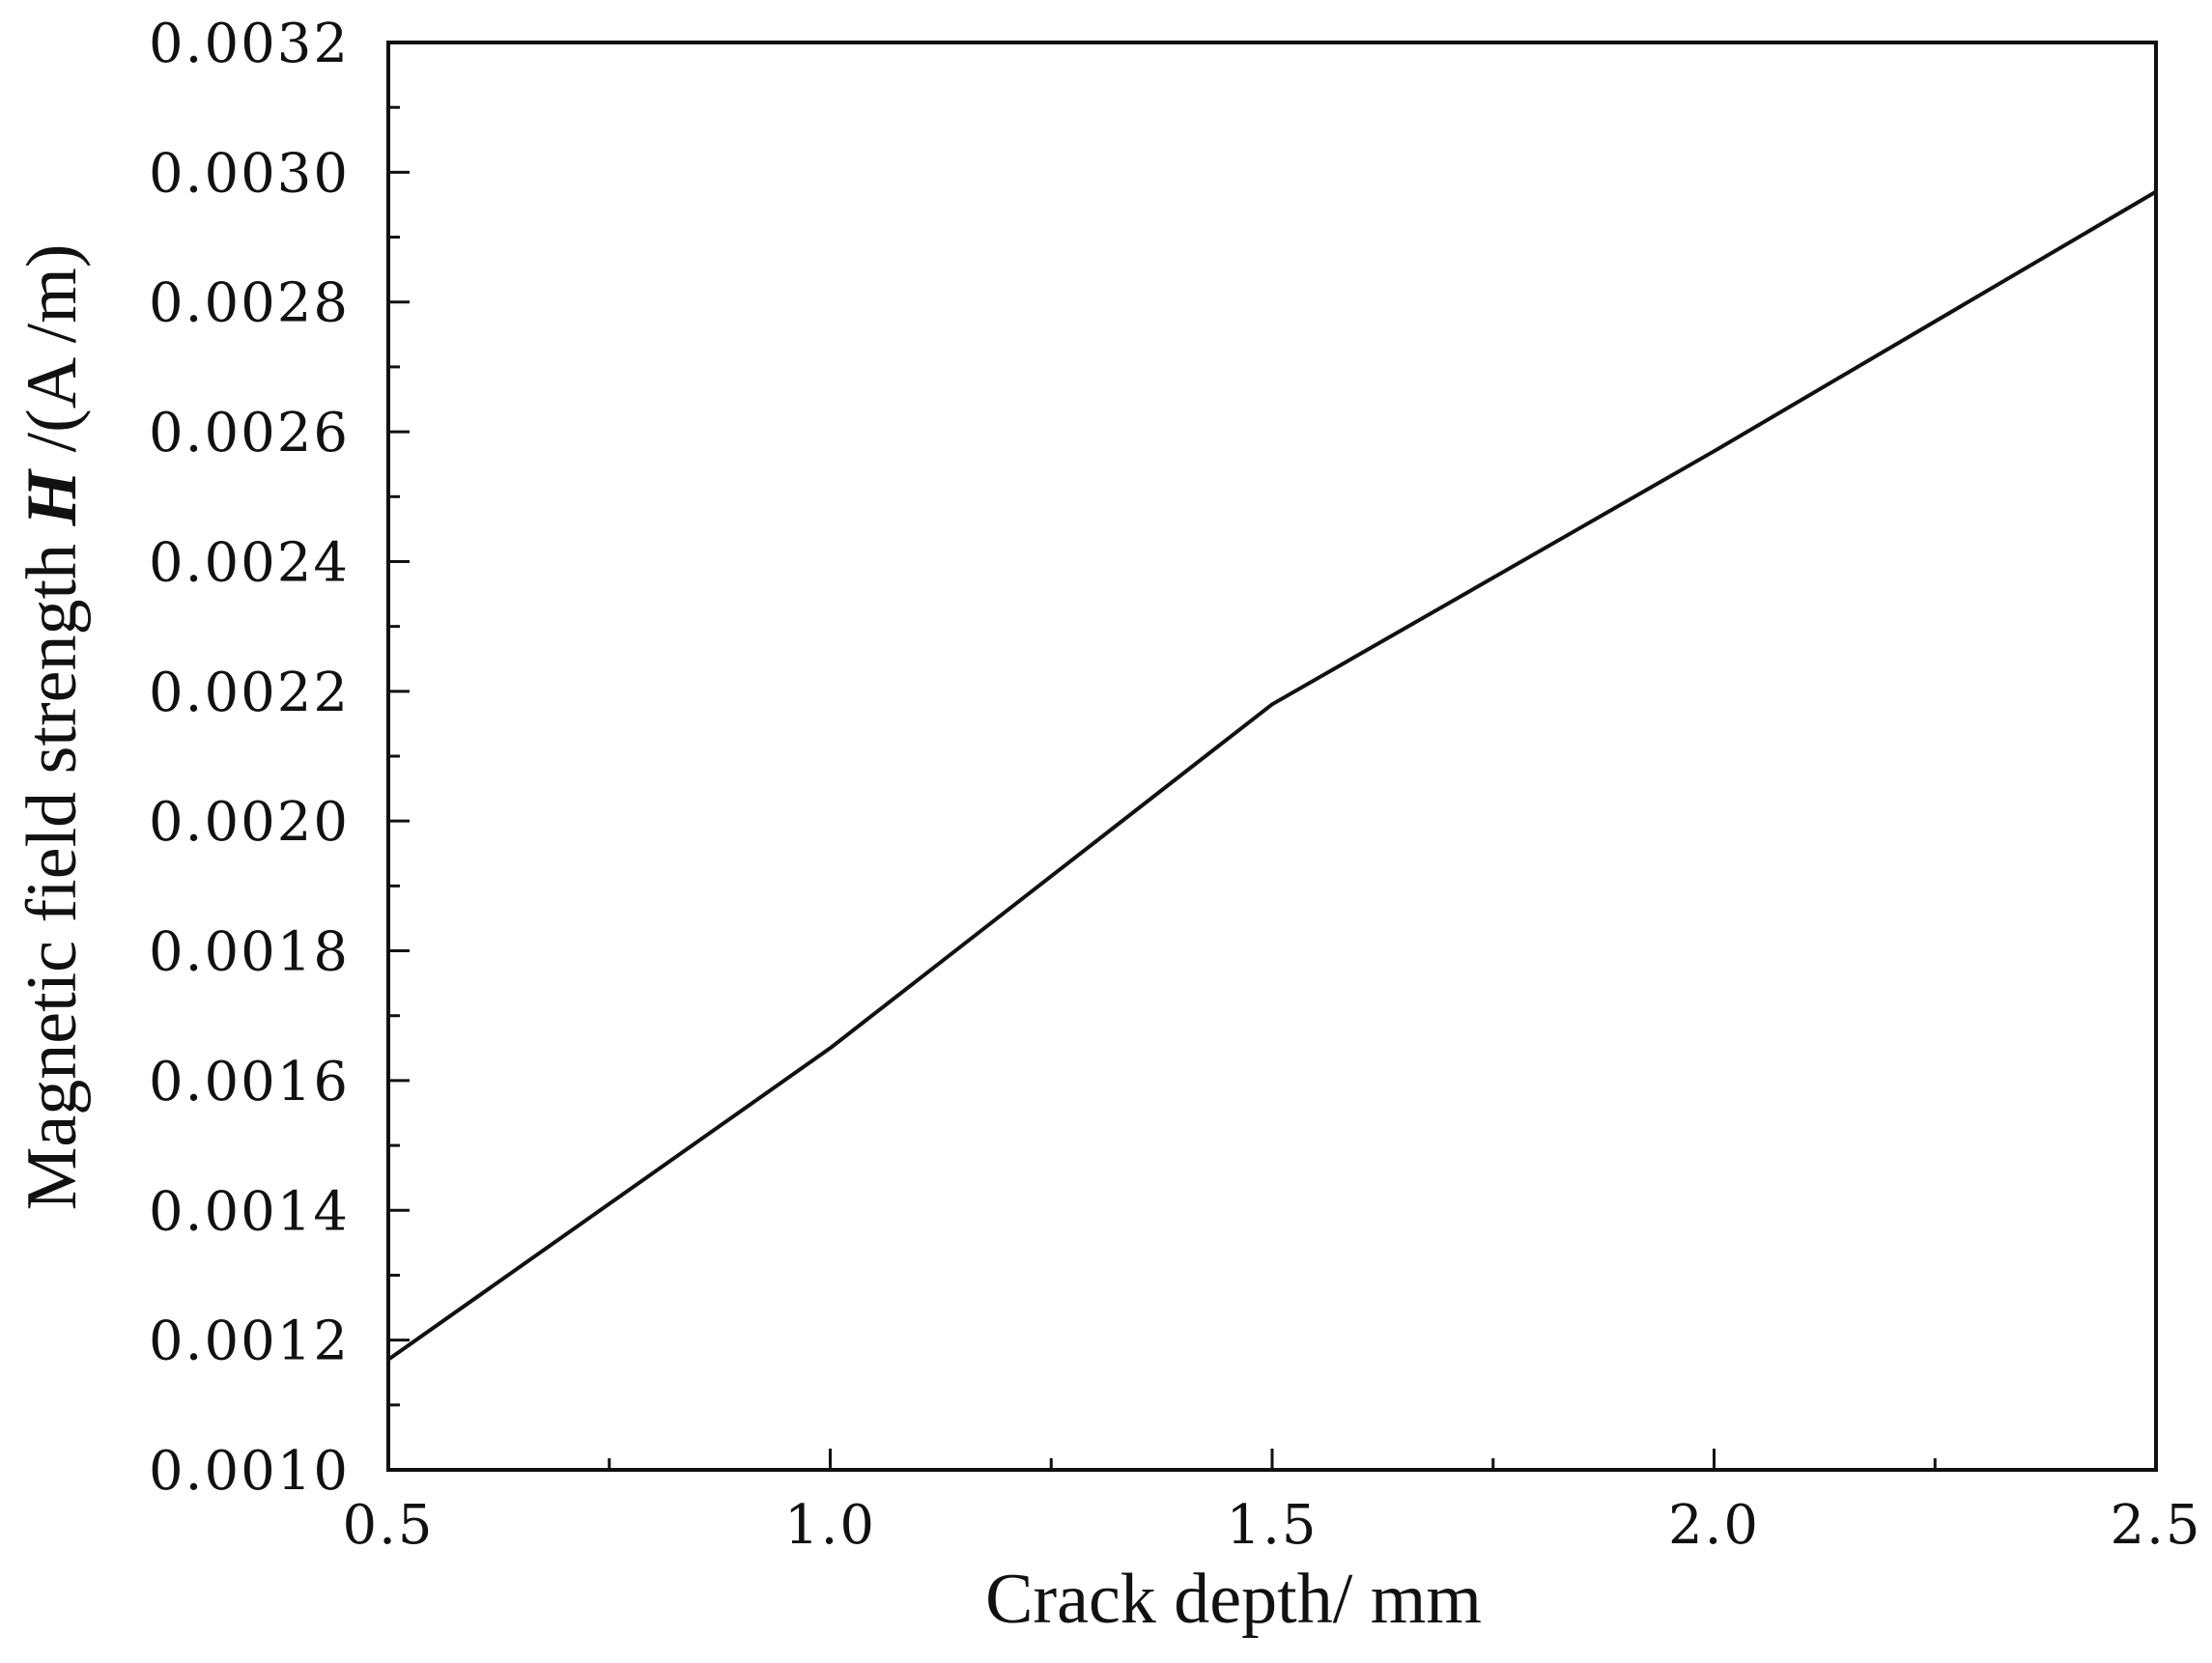 The image size is (2212, 1663). I want to click on x-tick-label: 1.0, so click(830, 1525).